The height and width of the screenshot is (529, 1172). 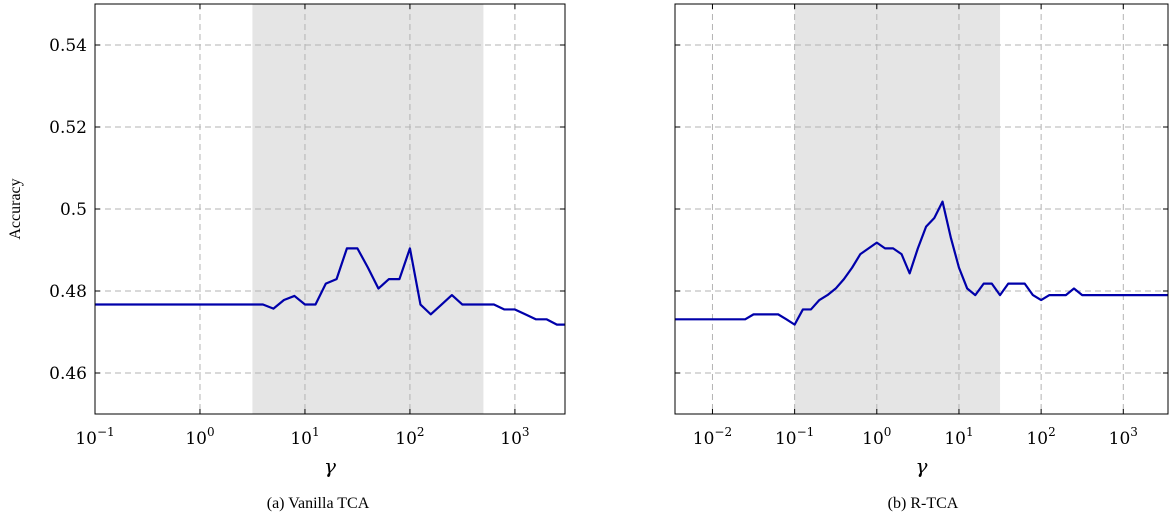 What do you see at coordinates (68, 46) in the screenshot?
I see `y-tick-label: 0.54` at bounding box center [68, 46].